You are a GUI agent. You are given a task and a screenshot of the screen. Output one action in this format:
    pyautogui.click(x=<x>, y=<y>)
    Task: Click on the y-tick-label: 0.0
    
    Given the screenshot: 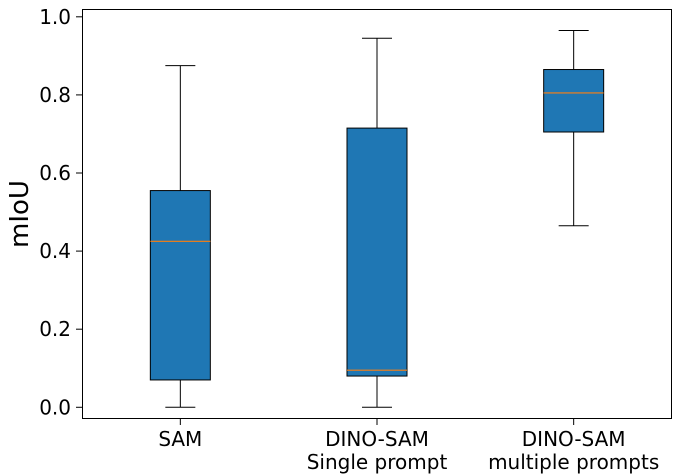 What is the action you would take?
    pyautogui.click(x=55, y=407)
    